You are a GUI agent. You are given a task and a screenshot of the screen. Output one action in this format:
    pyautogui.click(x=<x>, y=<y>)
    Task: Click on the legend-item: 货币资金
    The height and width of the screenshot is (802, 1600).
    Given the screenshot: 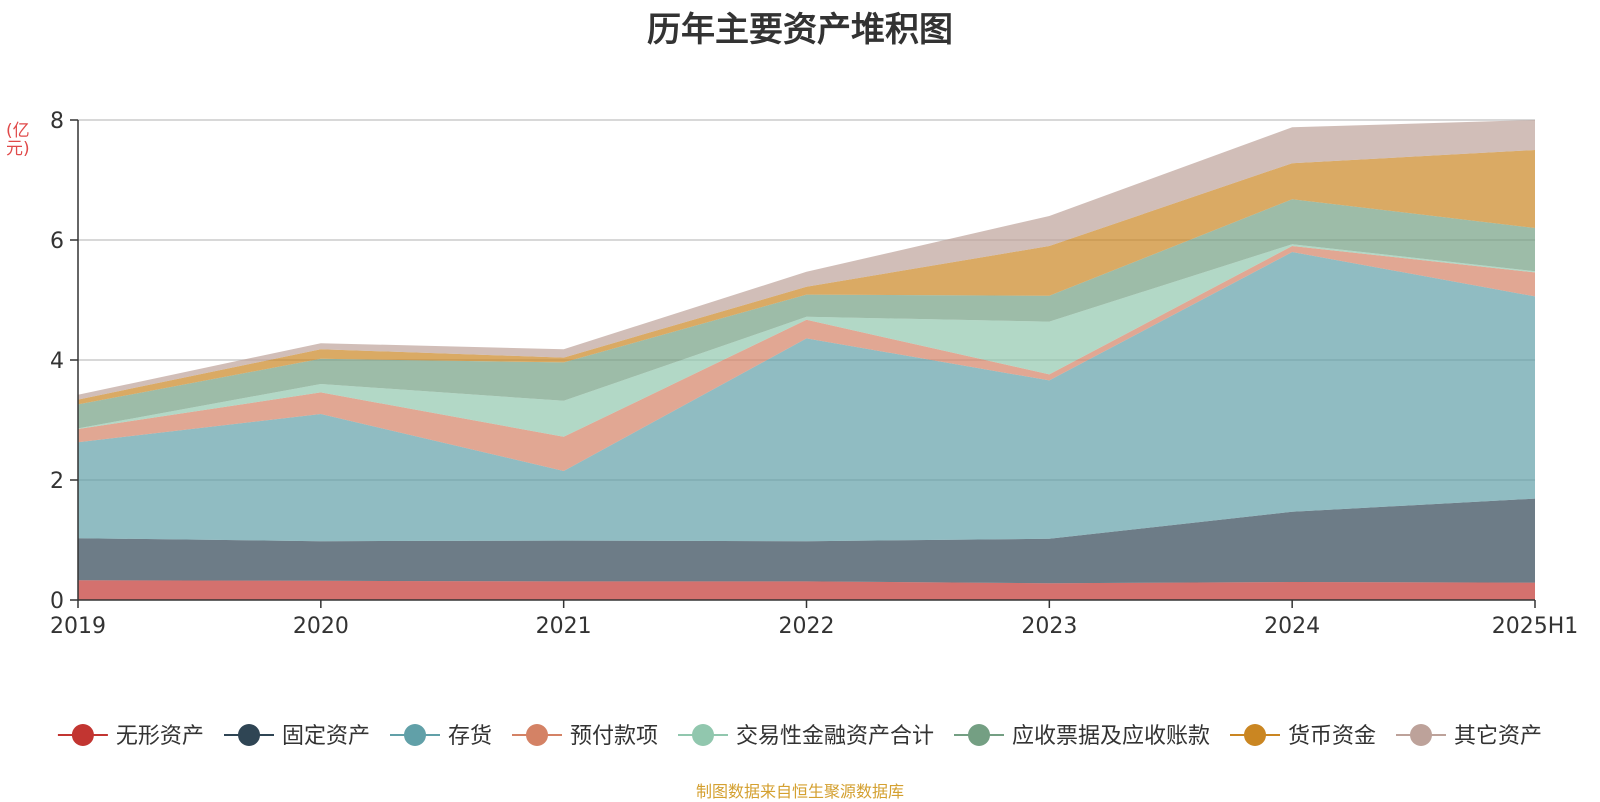 What is the action you would take?
    pyautogui.click(x=1303, y=736)
    